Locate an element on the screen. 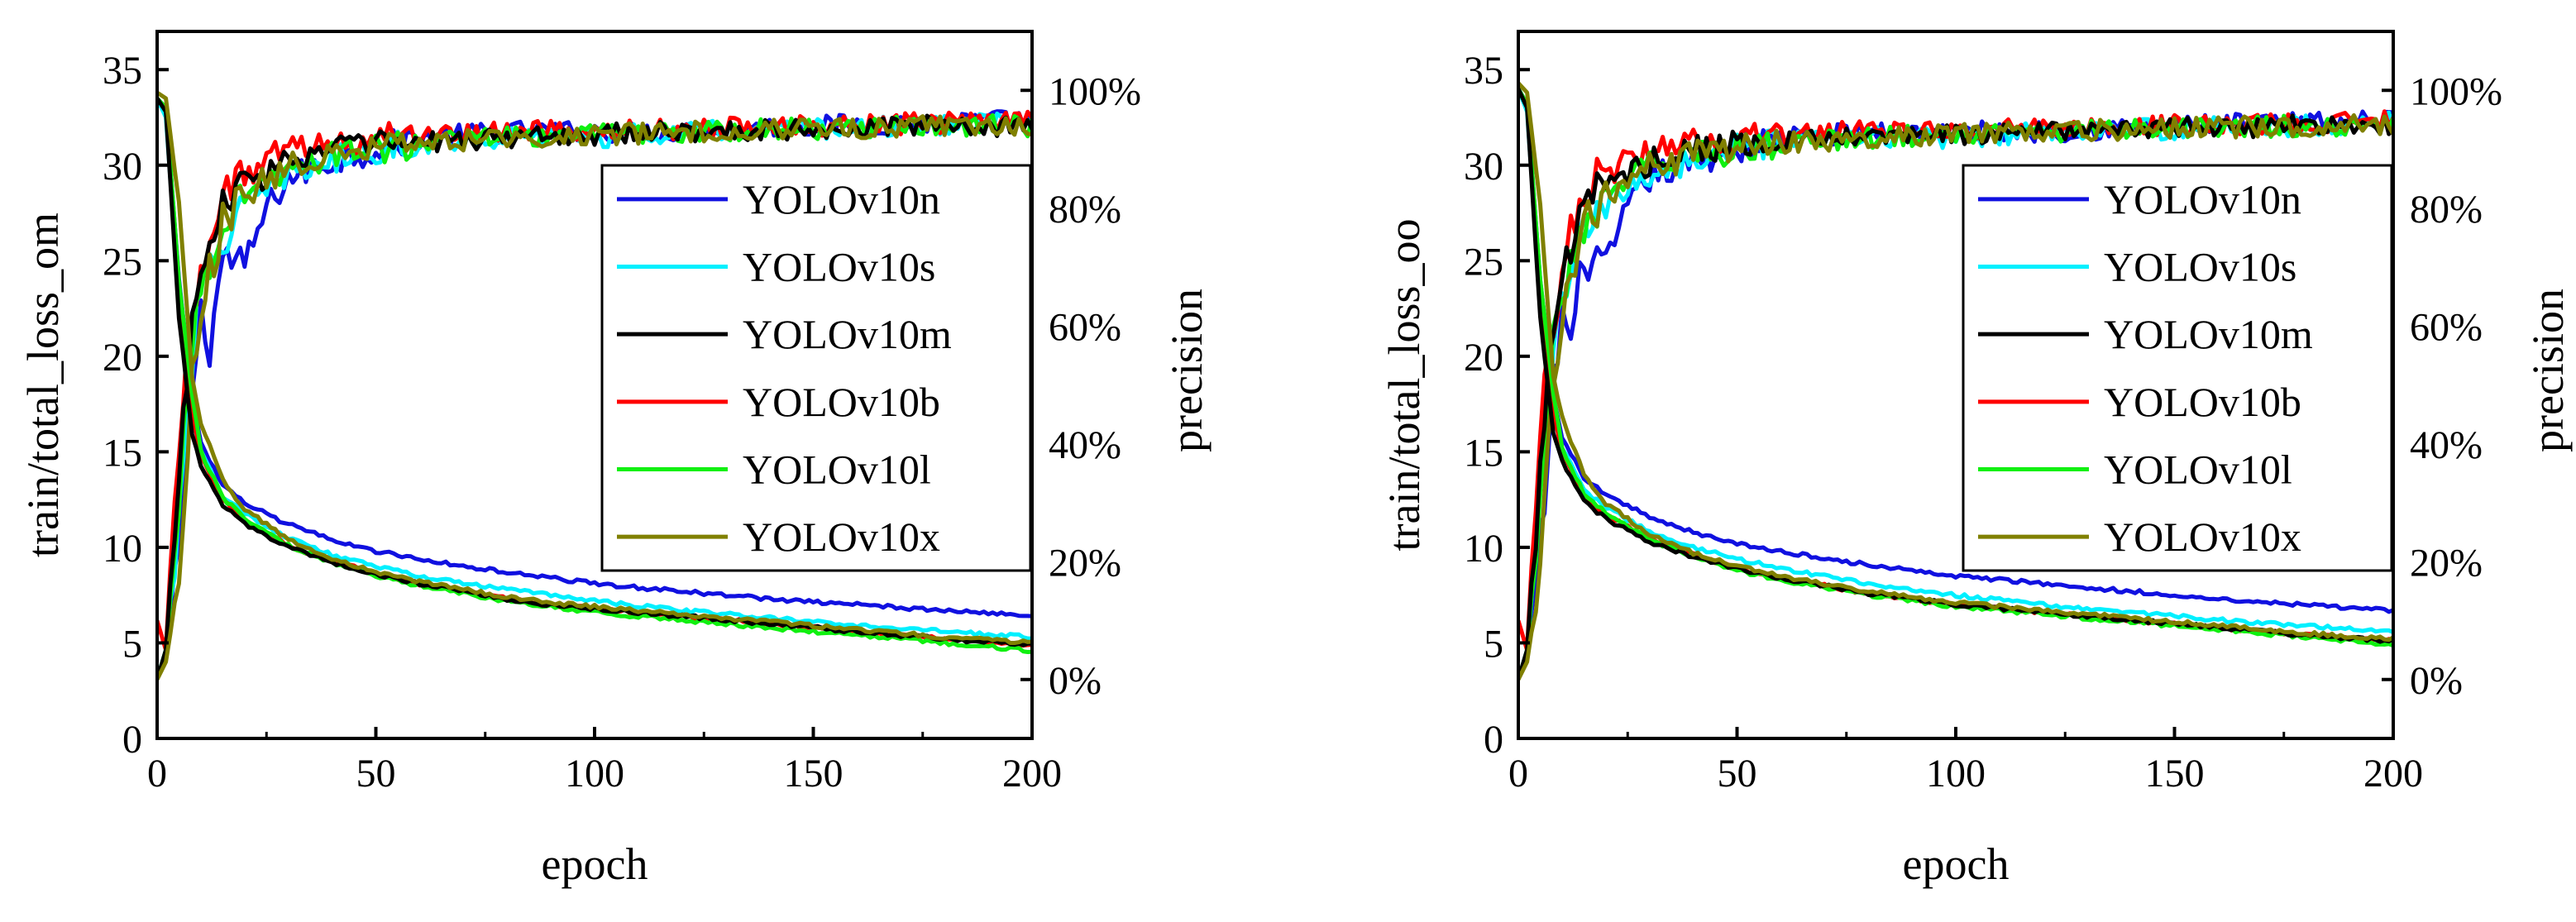 Image resolution: width=2576 pixels, height=922 pixels. y-left-axis-title: train/total_loss_om is located at coordinates (43, 385).